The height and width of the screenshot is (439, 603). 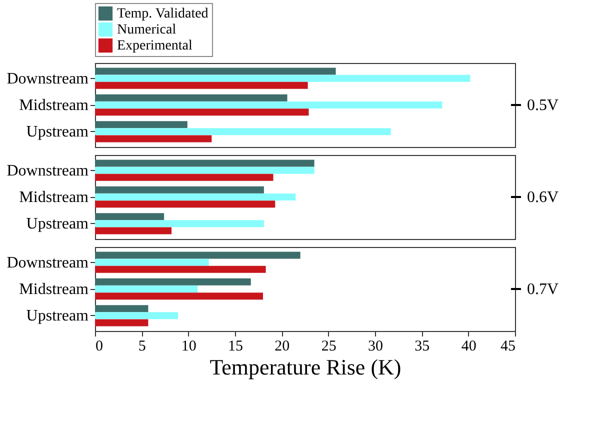 What do you see at coordinates (188, 346) in the screenshot?
I see `x-tick-label: 10` at bounding box center [188, 346].